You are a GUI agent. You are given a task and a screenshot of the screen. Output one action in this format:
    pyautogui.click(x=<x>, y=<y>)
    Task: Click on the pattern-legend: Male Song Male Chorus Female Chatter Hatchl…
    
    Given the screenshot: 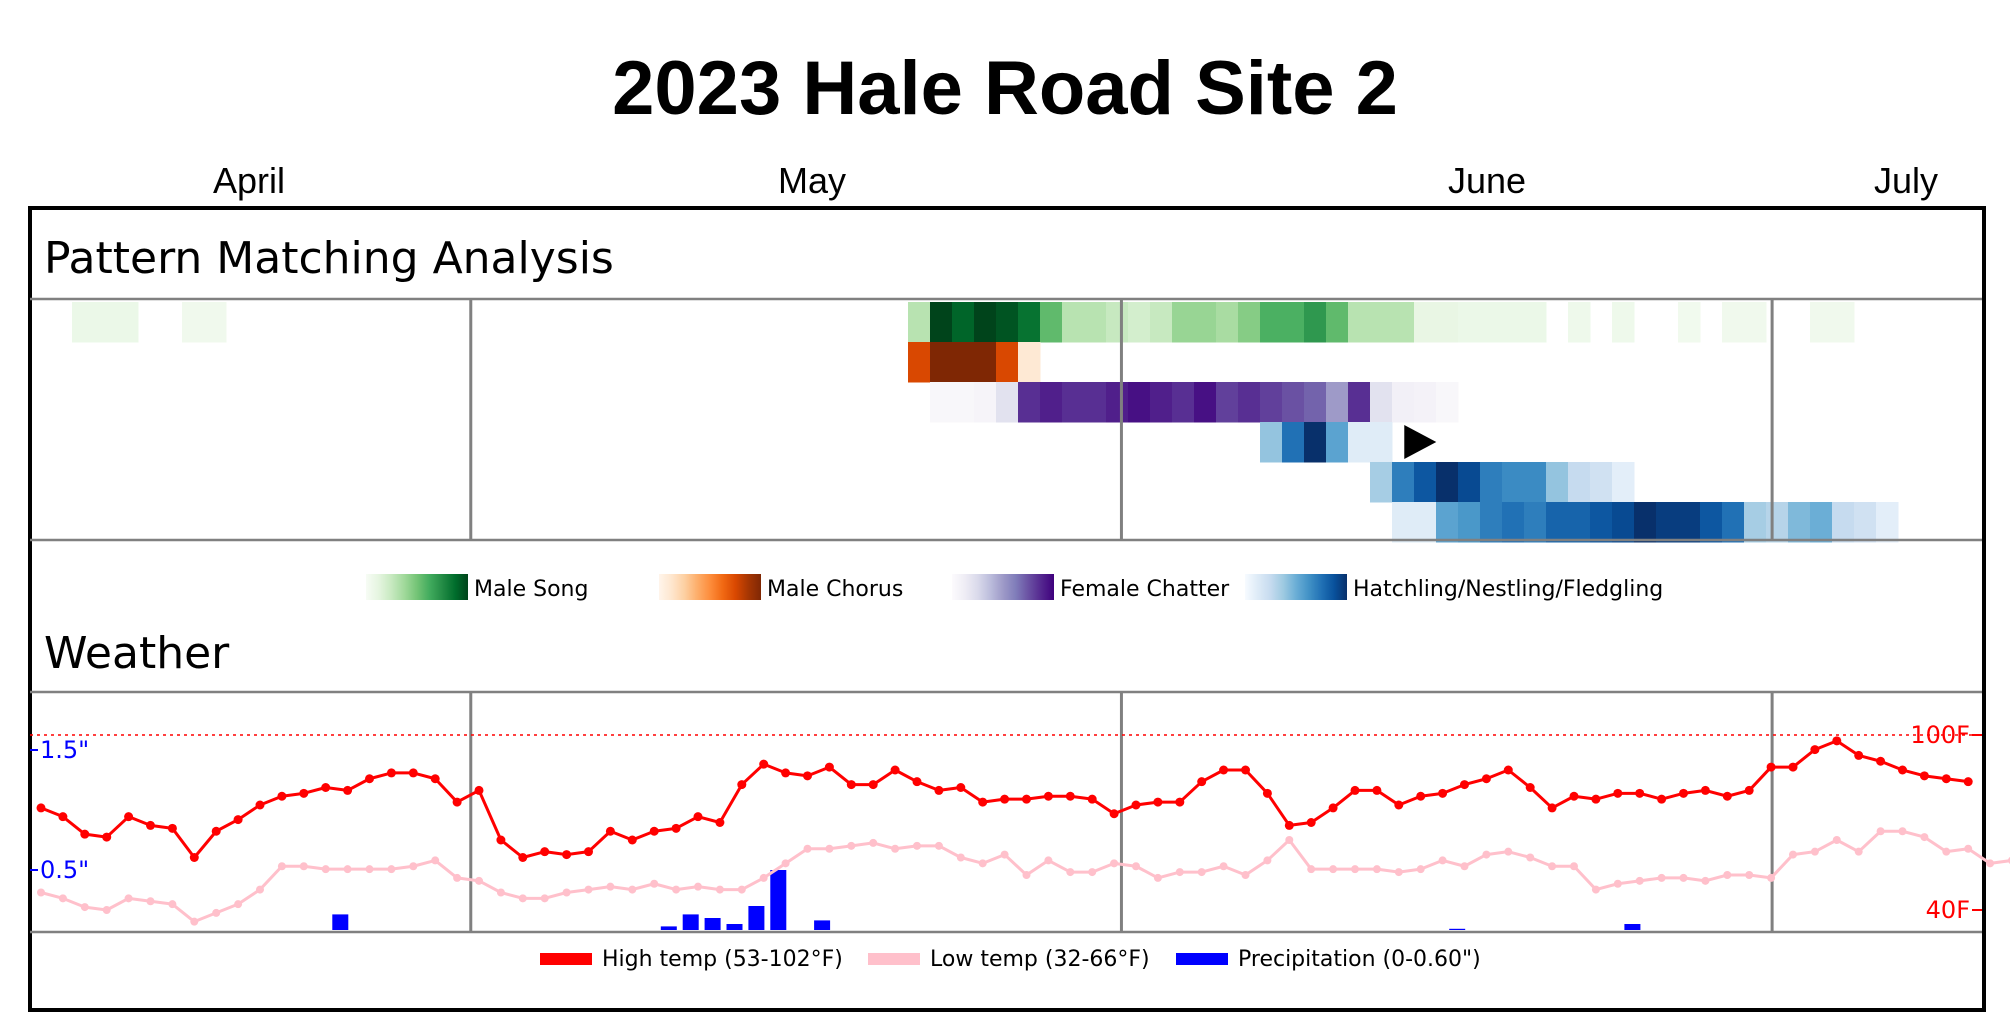 What is the action you would take?
    pyautogui.click(x=1014, y=588)
    